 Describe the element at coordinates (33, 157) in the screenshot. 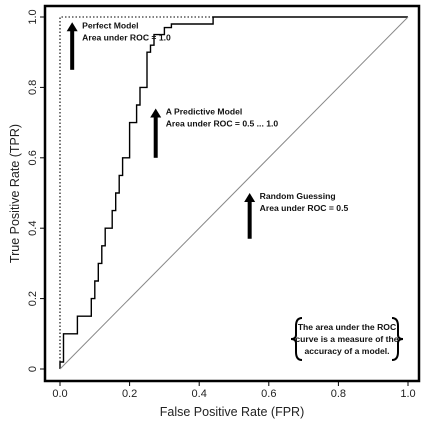

I see `y-tick-label: 0.6` at that location.